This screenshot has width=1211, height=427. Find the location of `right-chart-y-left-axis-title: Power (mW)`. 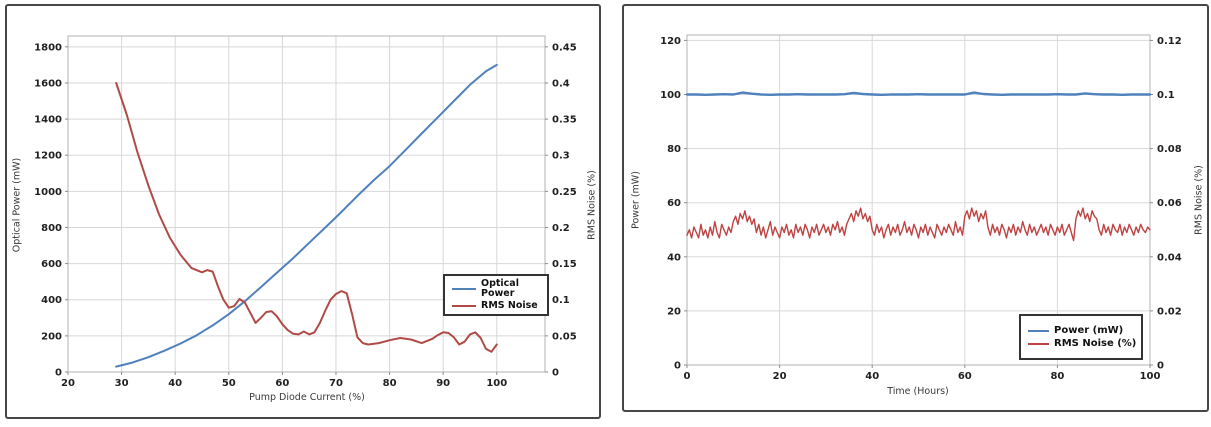

right-chart-y-left-axis-title: Power (mW) is located at coordinates (636, 200).